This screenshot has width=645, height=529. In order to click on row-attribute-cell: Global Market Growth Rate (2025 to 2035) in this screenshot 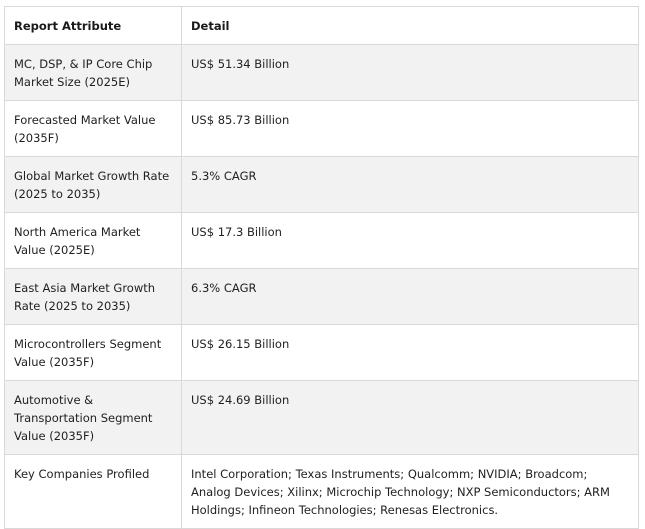, I will do `click(93, 184)`.